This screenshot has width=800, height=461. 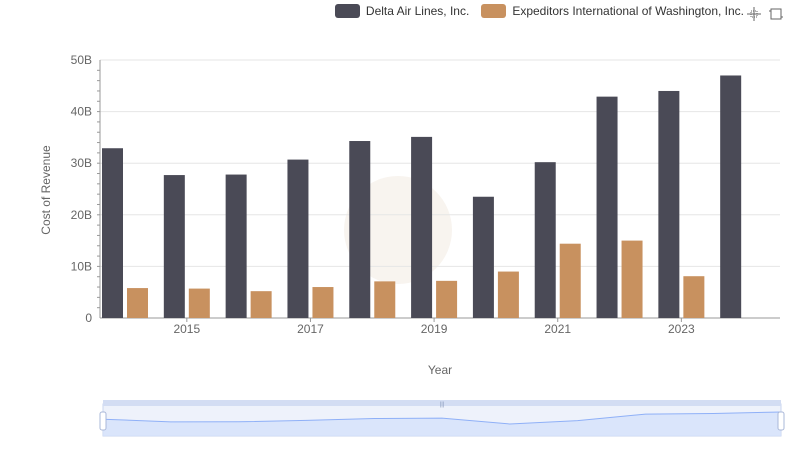 What do you see at coordinates (765, 14) in the screenshot?
I see `toolbox` at bounding box center [765, 14].